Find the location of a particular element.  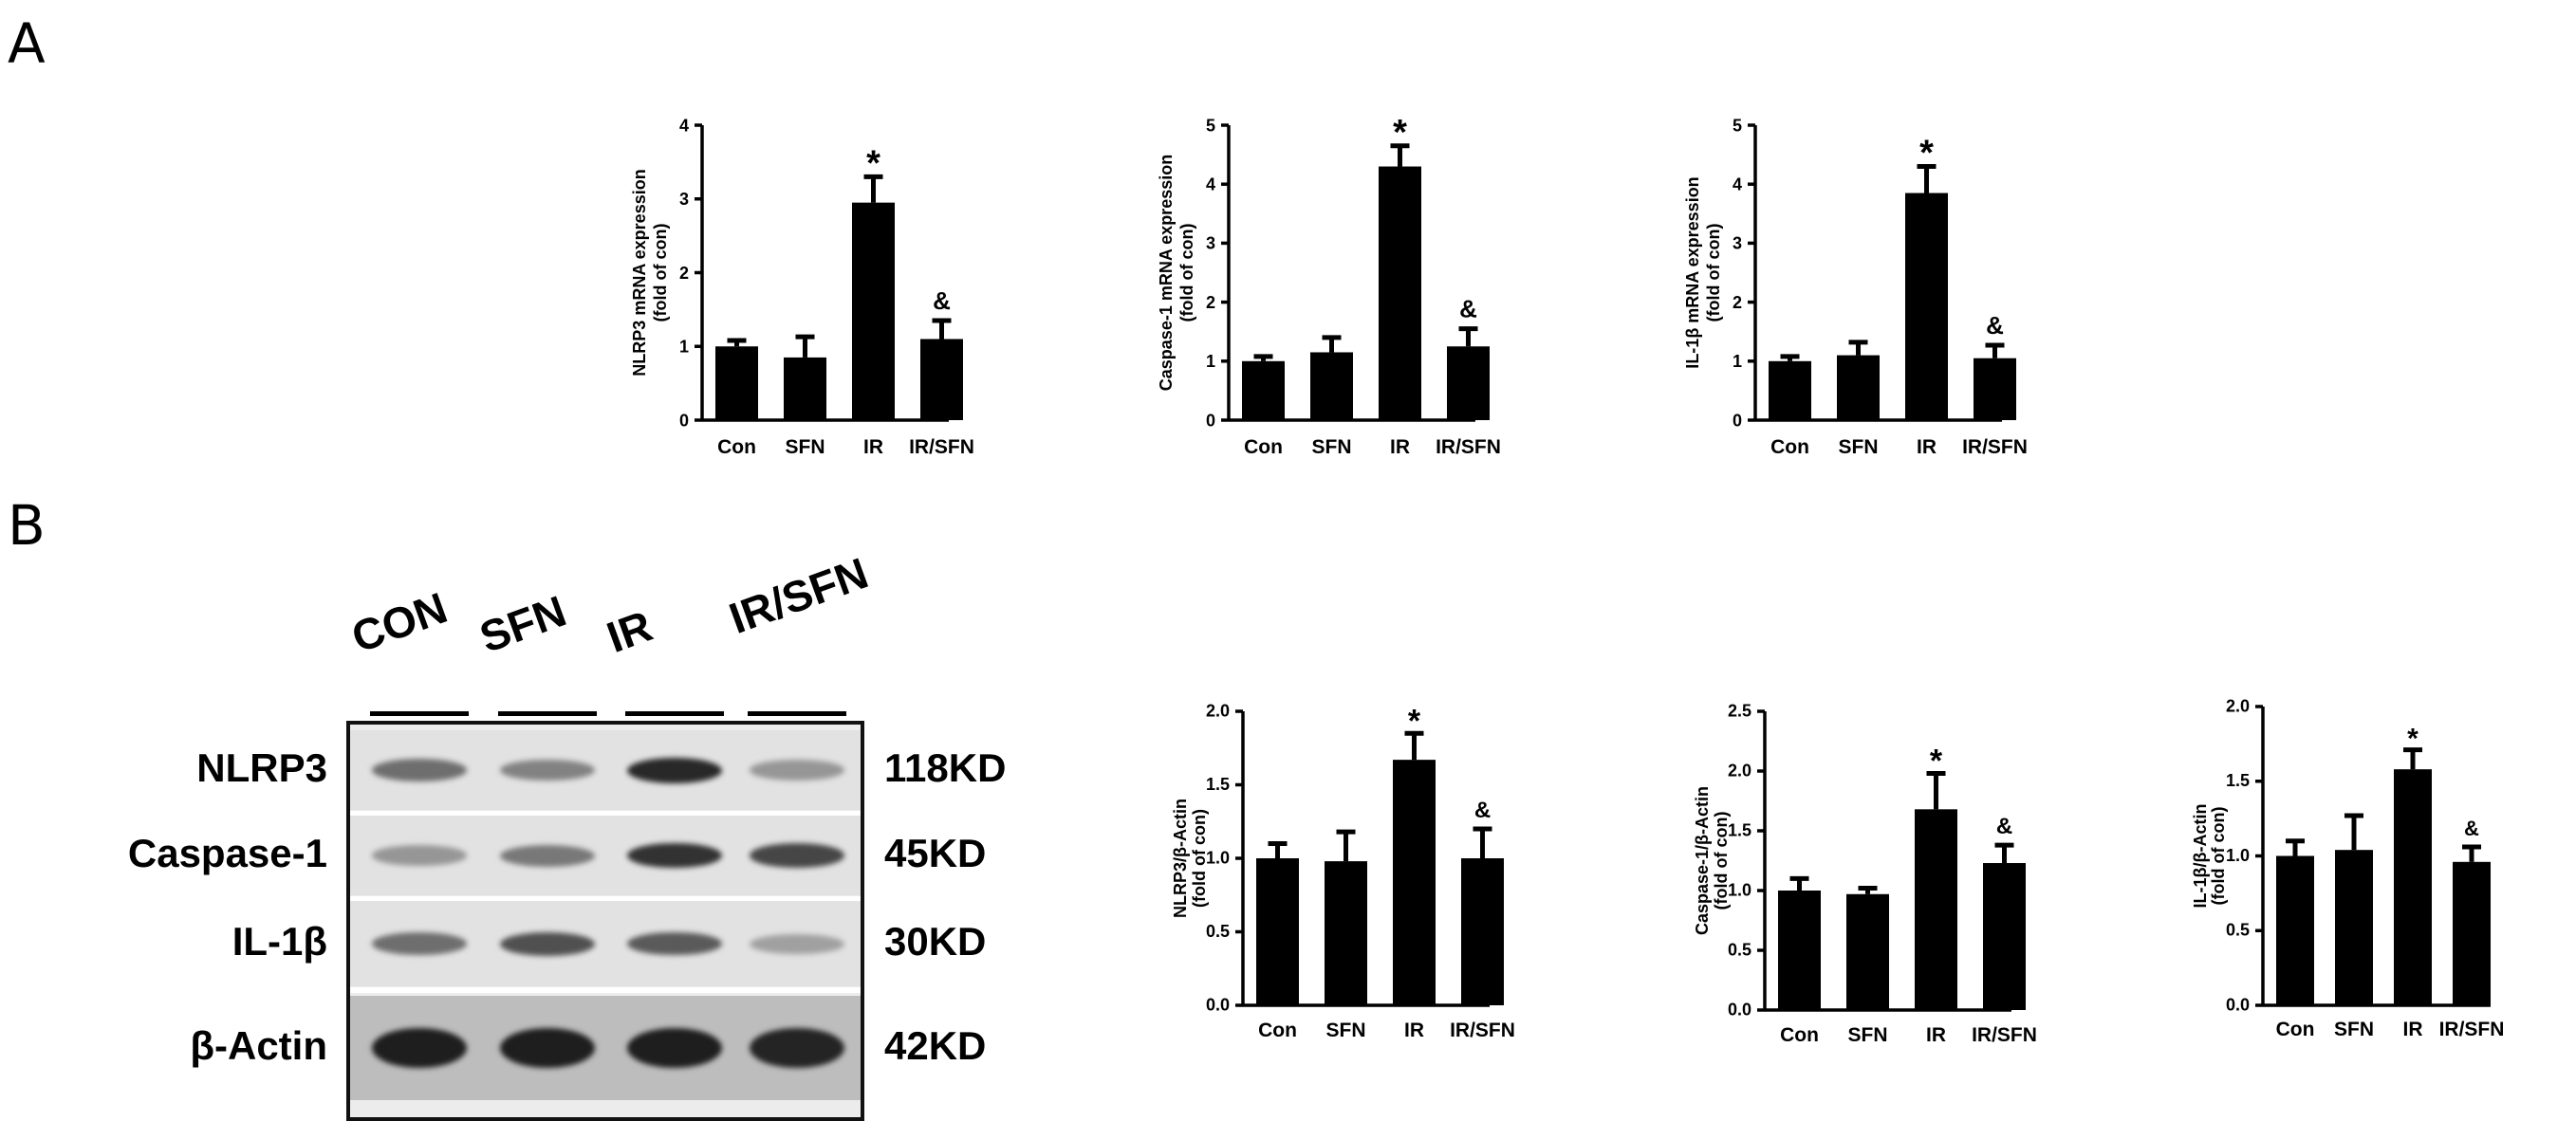

y-axis-label: (fold of con) is located at coordinates (1199, 858).